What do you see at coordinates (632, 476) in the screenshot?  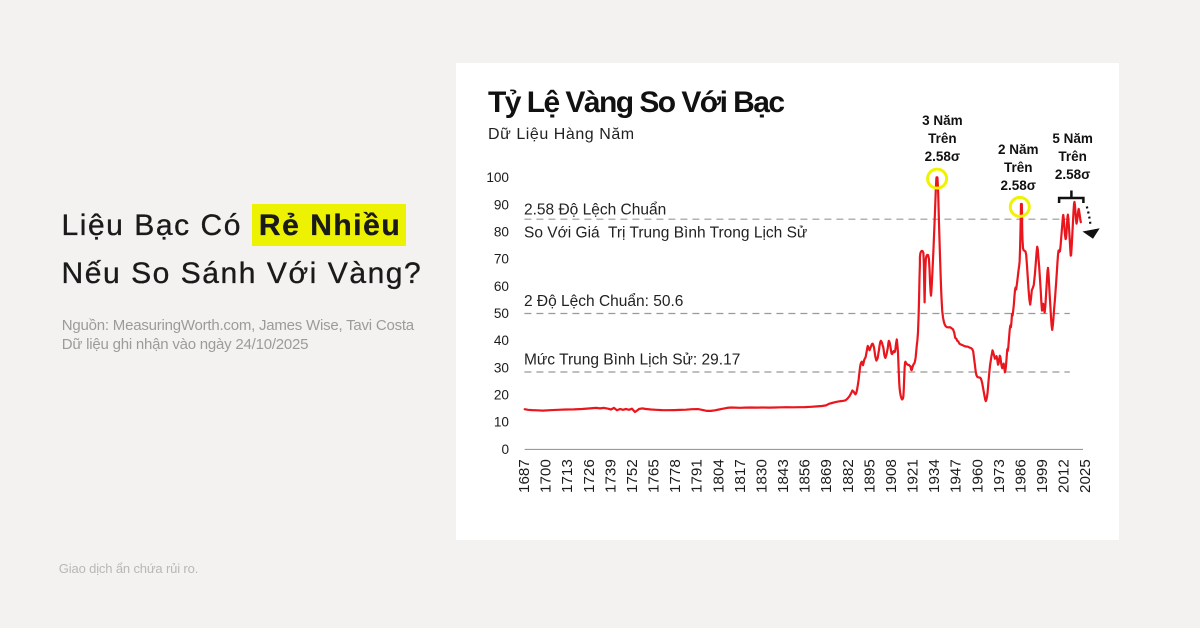 I see `svg-text: 1752` at bounding box center [632, 476].